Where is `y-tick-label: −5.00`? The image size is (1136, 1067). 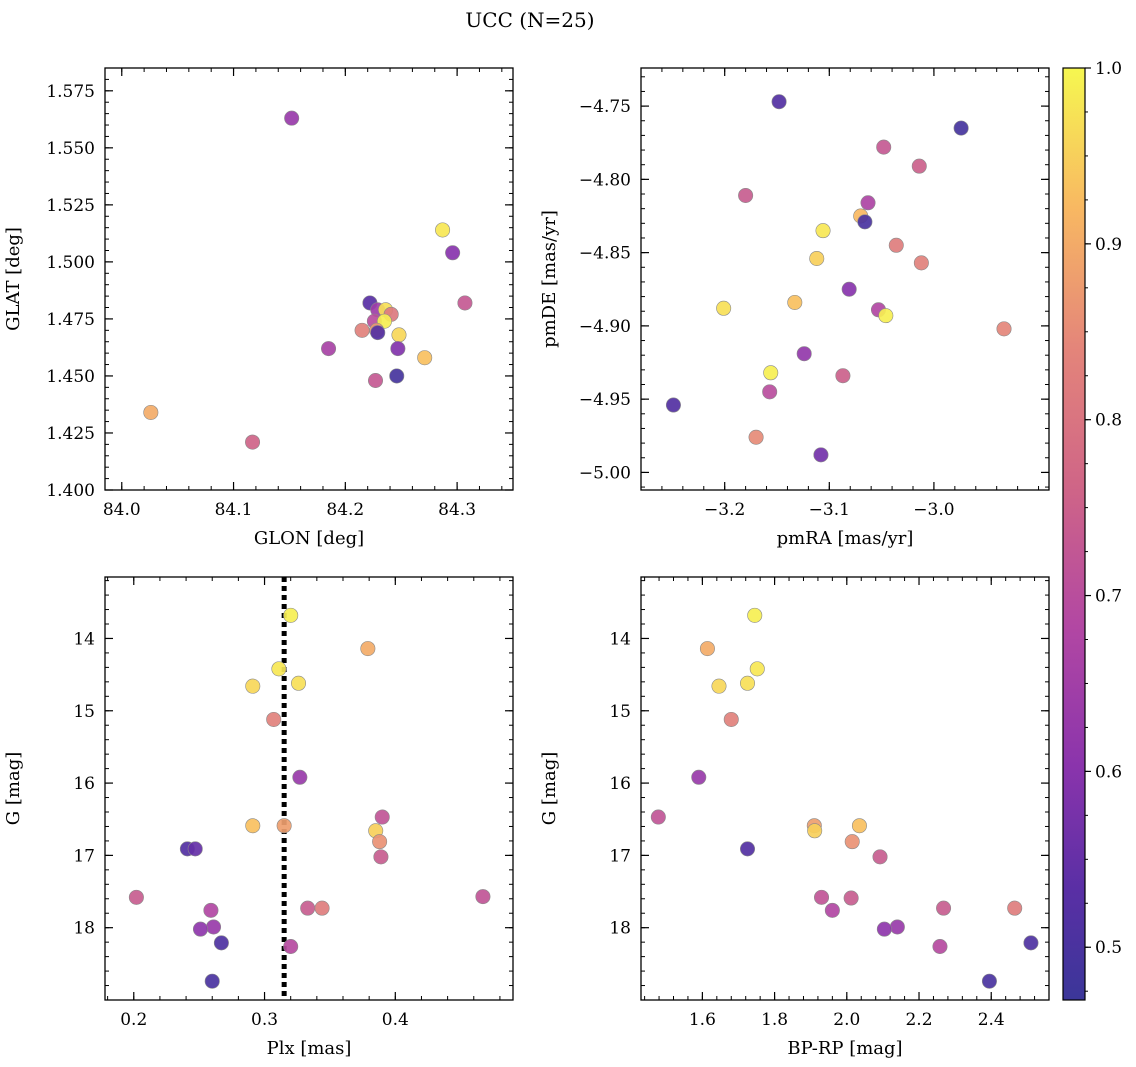
y-tick-label: −5.00 is located at coordinates (605, 473).